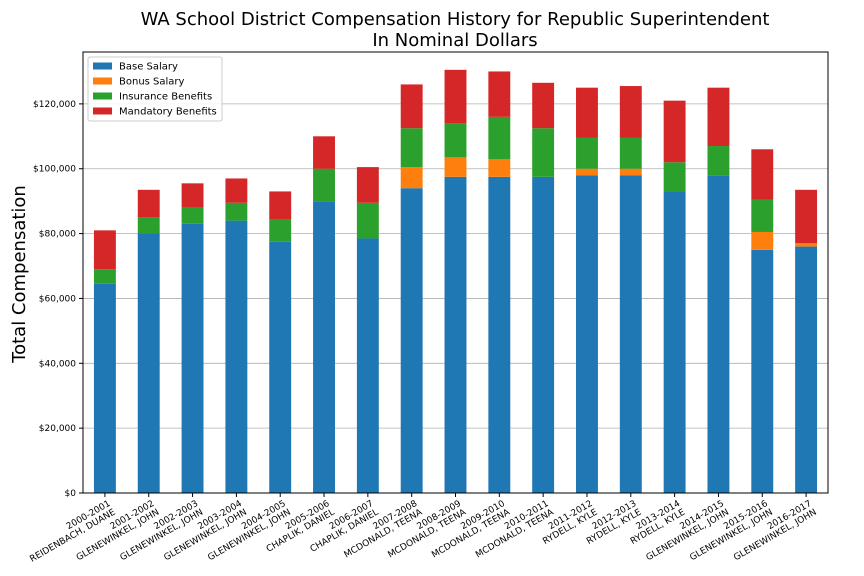 This screenshot has width=864, height=576. I want to click on y-tick-label: $80,000, so click(57, 235).